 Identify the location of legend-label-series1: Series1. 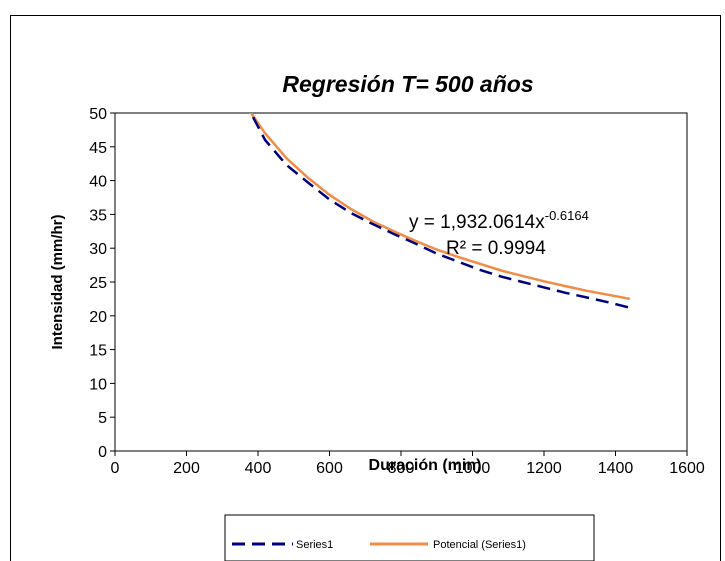
(314, 545).